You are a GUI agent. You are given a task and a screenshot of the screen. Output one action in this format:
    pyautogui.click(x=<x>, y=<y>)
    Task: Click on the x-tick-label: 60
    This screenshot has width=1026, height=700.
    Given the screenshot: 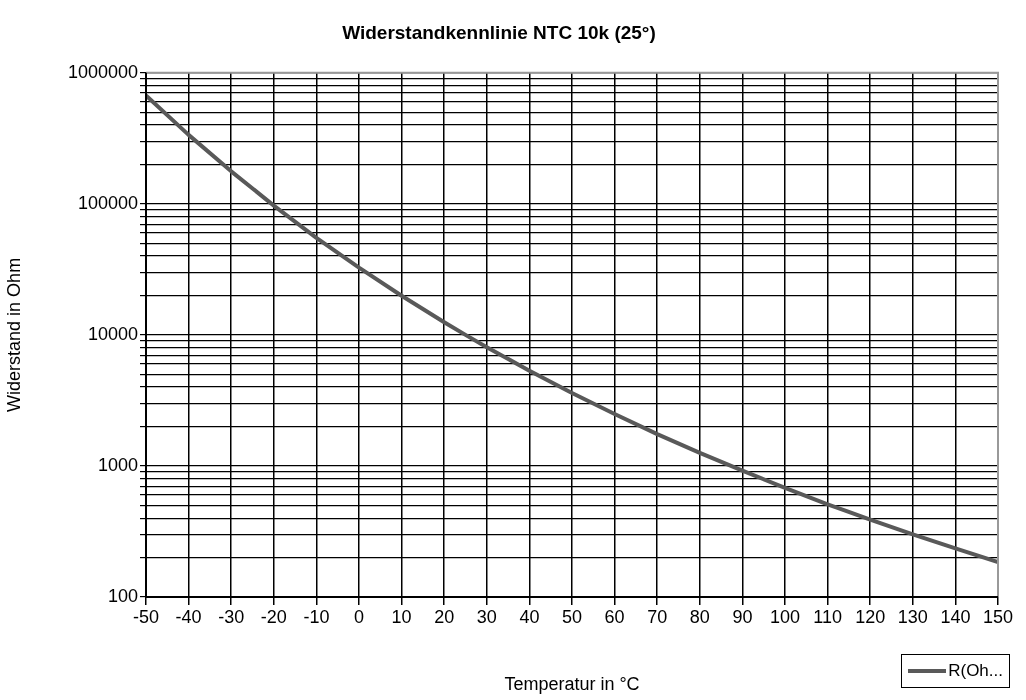 What is the action you would take?
    pyautogui.click(x=614, y=616)
    